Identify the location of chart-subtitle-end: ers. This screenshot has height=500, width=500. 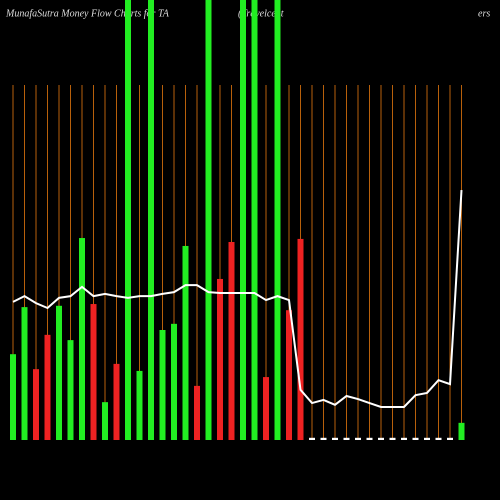
(484, 13).